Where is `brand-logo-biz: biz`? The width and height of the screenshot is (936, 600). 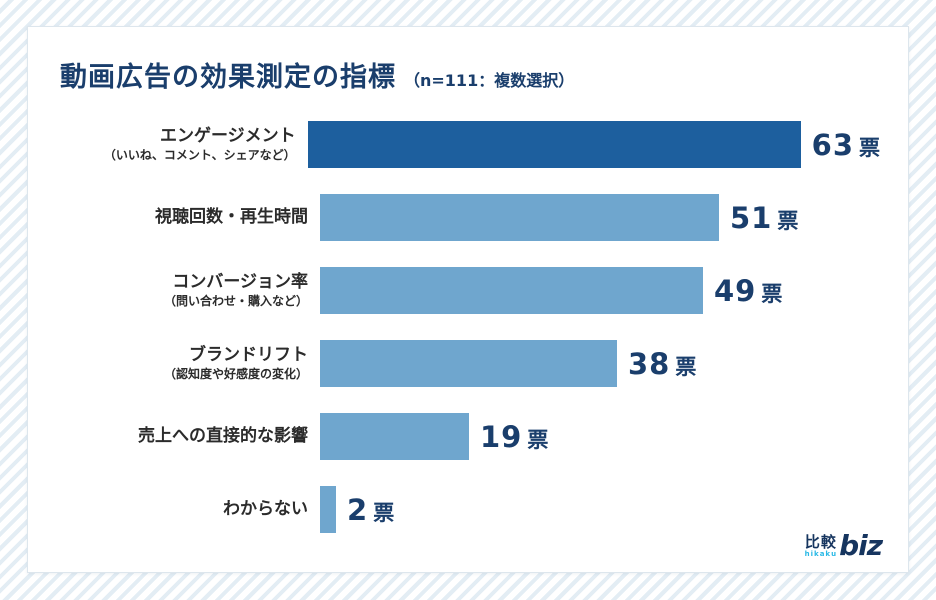 brand-logo-biz: biz is located at coordinates (861, 545).